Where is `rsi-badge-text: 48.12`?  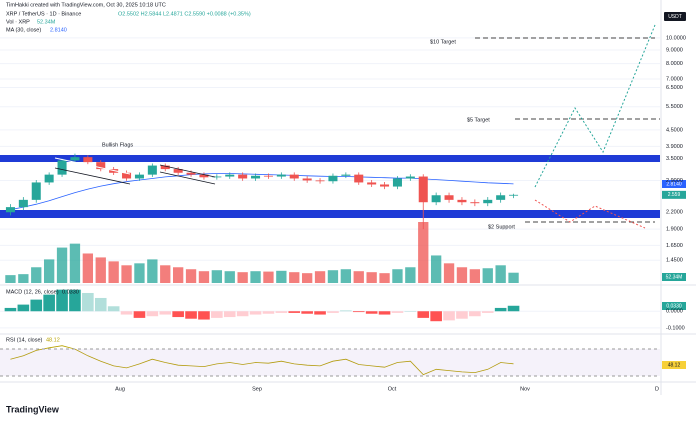 rsi-badge-text: 48.12 is located at coordinates (674, 365).